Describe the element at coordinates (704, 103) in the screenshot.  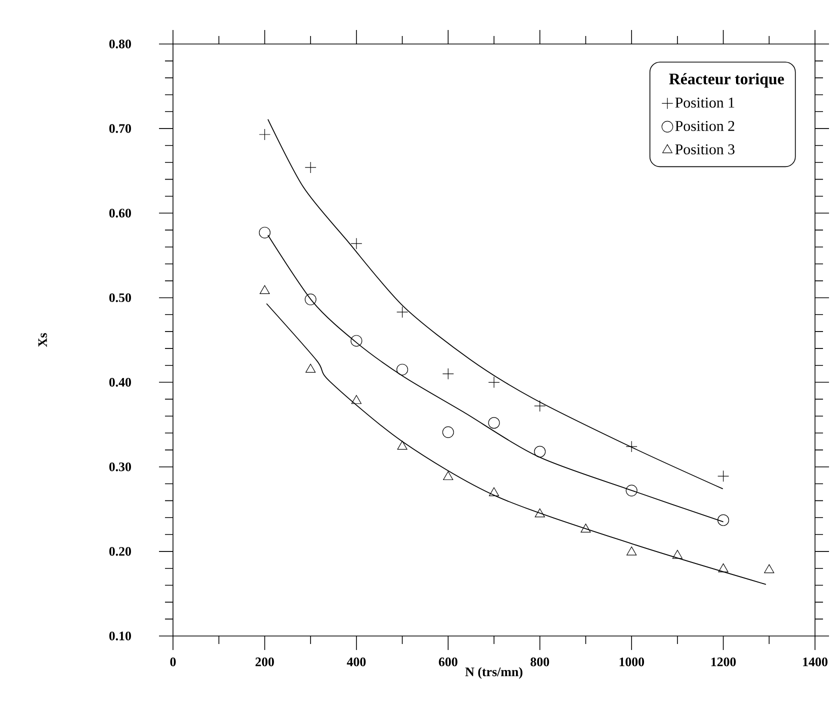
I see `legend-label: Position 1` at that location.